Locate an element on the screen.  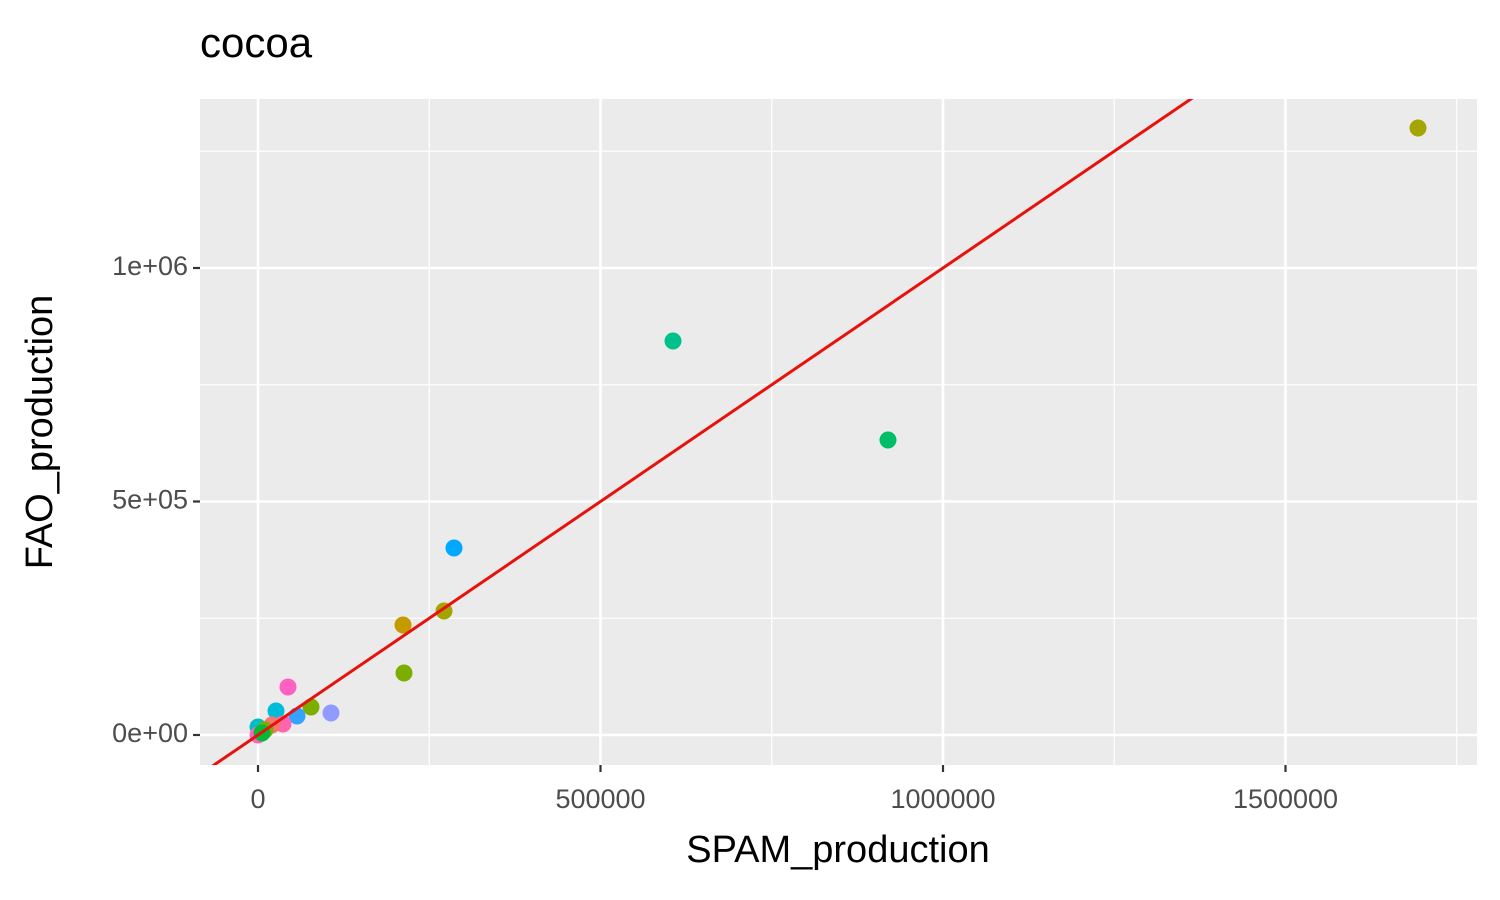
x-tick-label: 0 is located at coordinates (257, 799).